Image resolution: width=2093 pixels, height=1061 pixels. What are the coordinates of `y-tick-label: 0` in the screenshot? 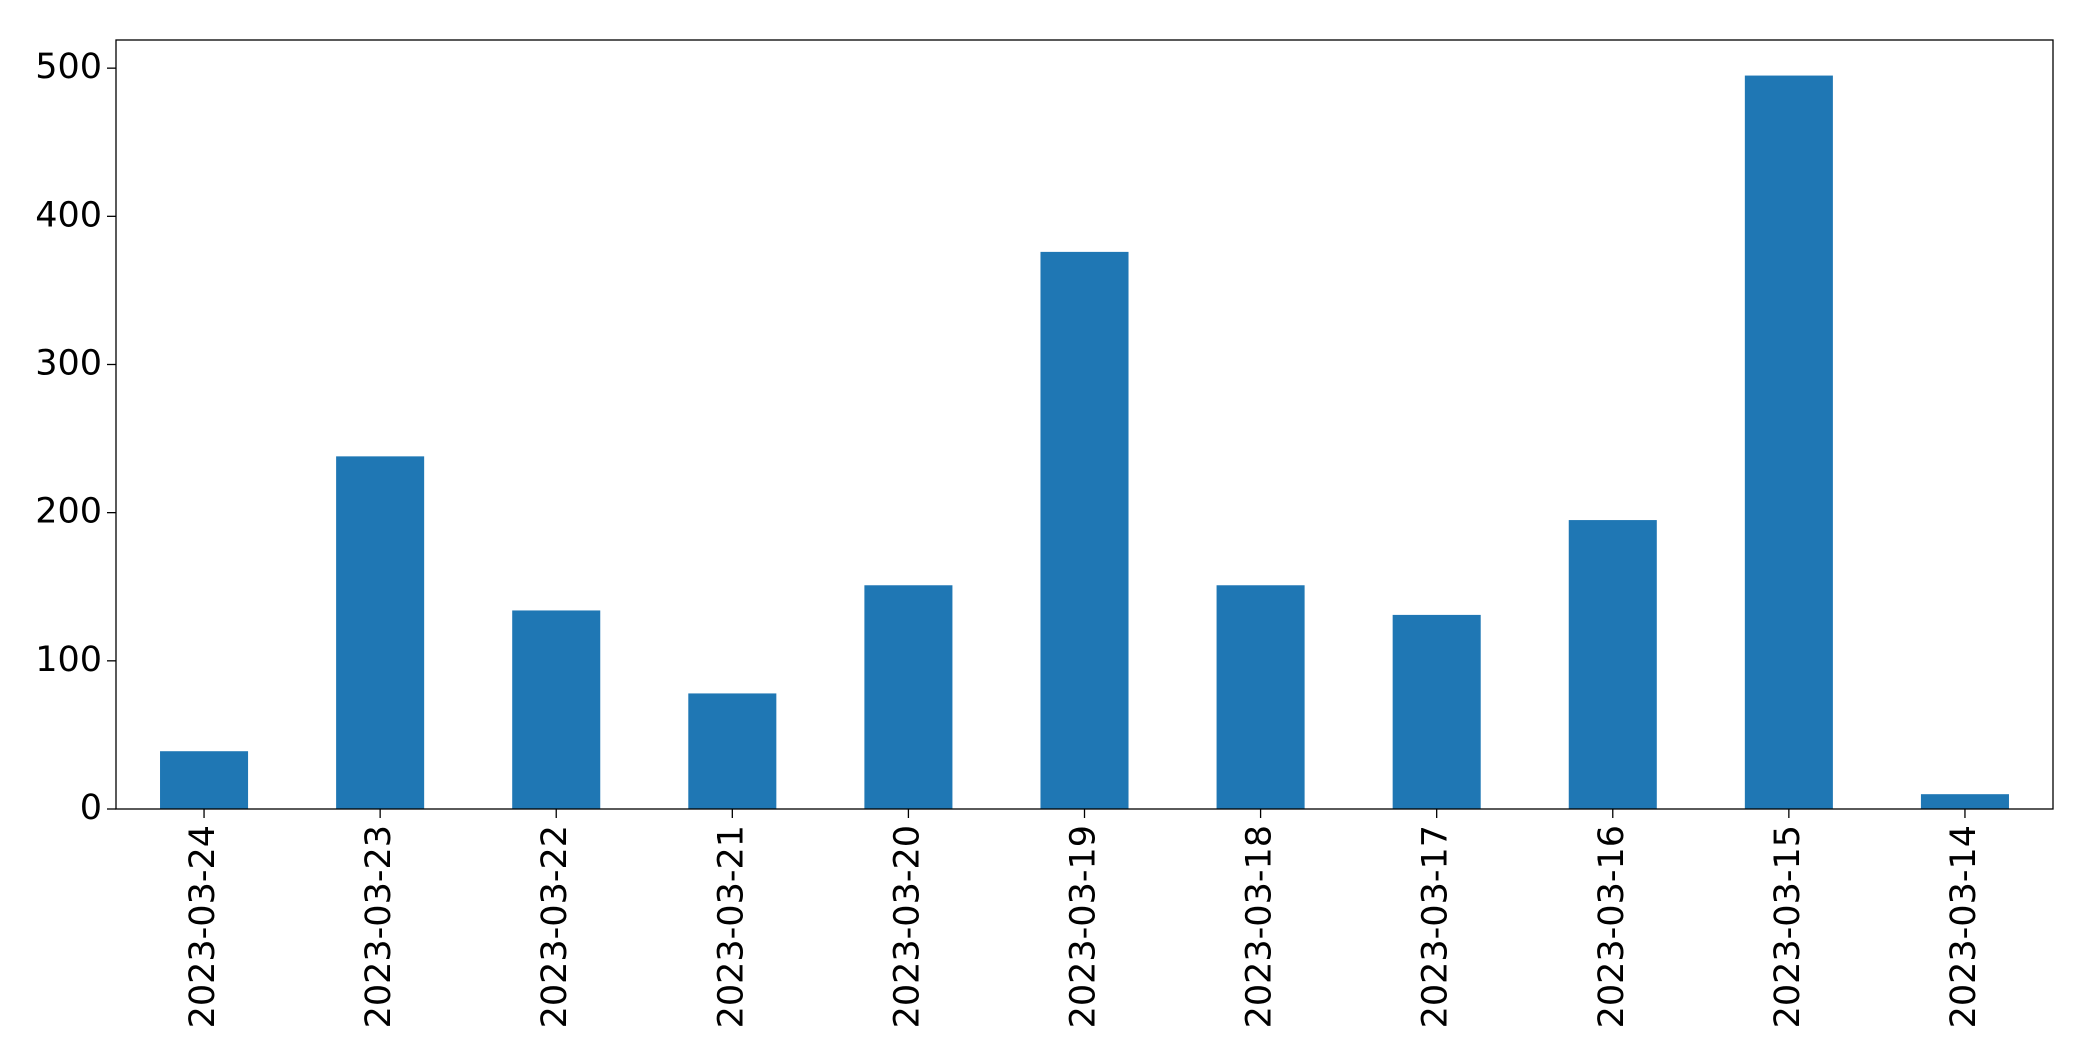 It's located at (91, 808).